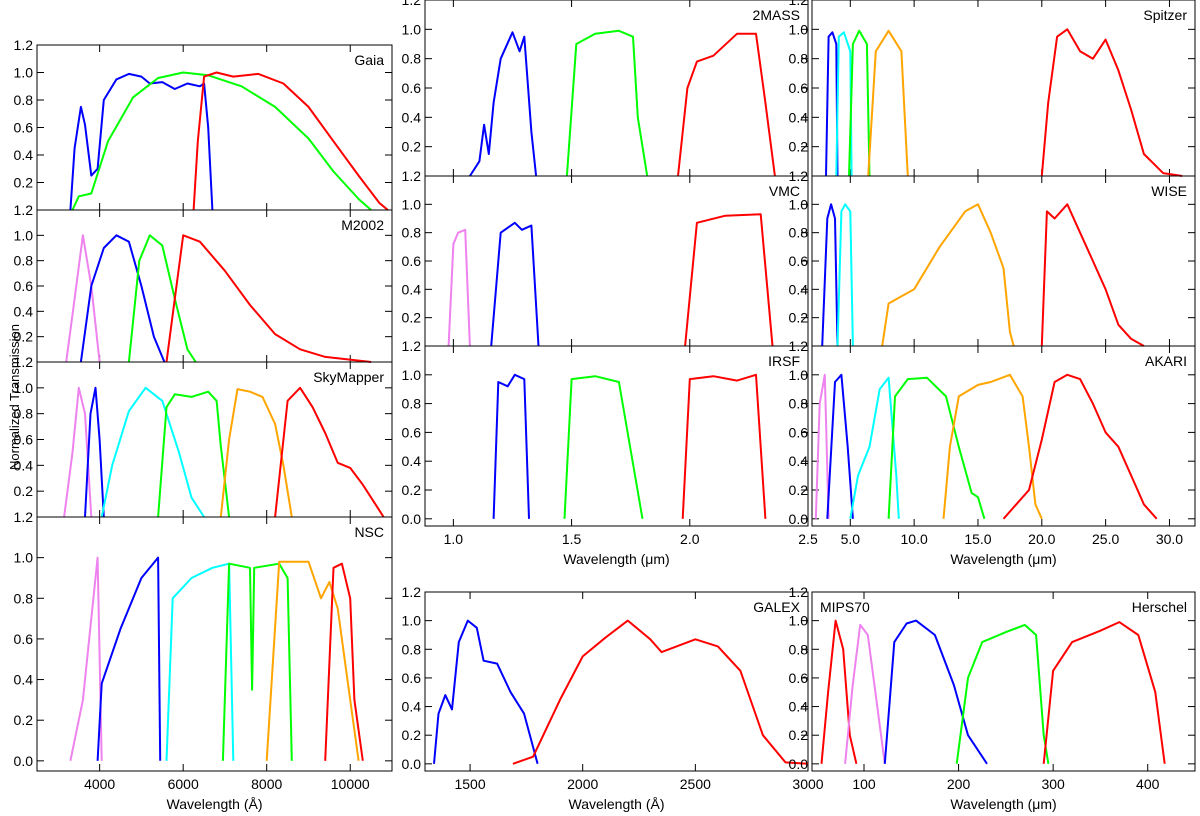  What do you see at coordinates (888, 103) in the screenshot?
I see `series-irac4` at bounding box center [888, 103].